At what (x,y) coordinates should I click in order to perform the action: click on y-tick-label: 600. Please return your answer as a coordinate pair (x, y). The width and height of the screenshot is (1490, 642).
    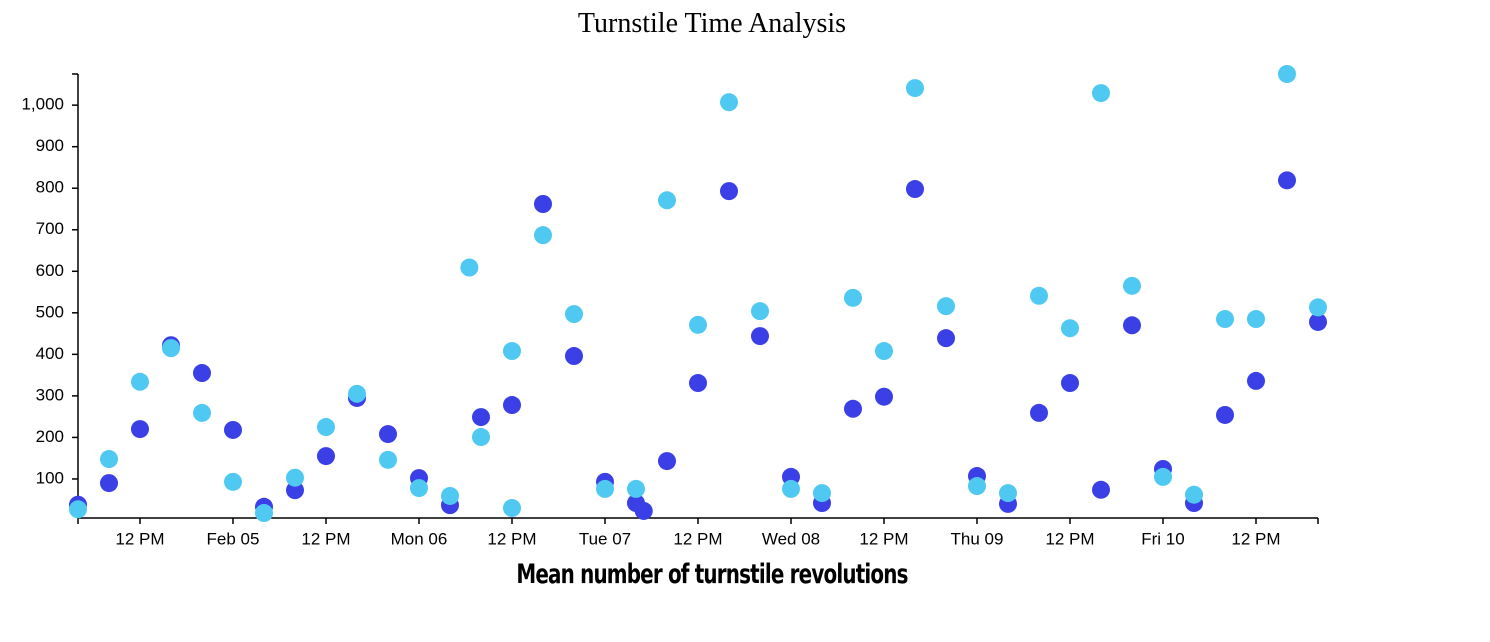
    Looking at the image, I should click on (50, 270).